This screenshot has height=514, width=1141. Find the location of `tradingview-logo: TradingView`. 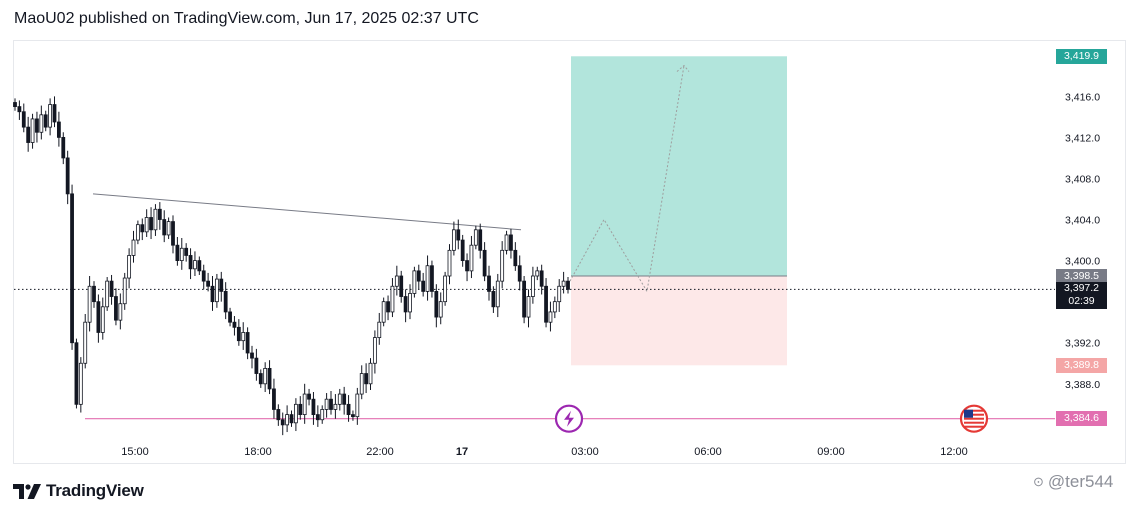

tradingview-logo: TradingView is located at coordinates (78, 491).